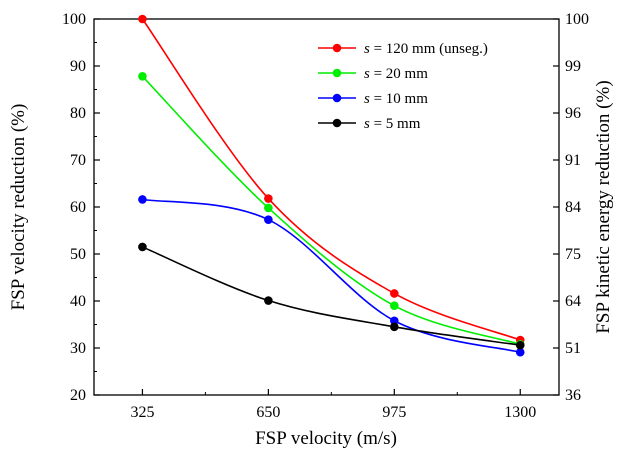  What do you see at coordinates (326, 438) in the screenshot?
I see `x-axis-label: FSP velocity (m/s)` at bounding box center [326, 438].